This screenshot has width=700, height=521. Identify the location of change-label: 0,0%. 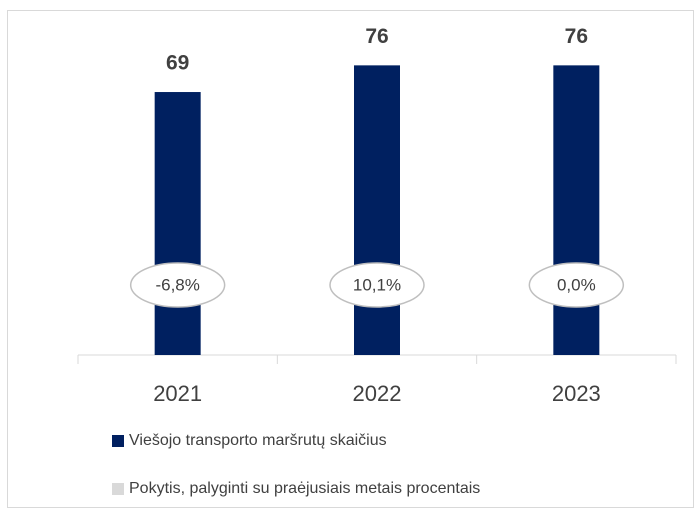
(576, 284).